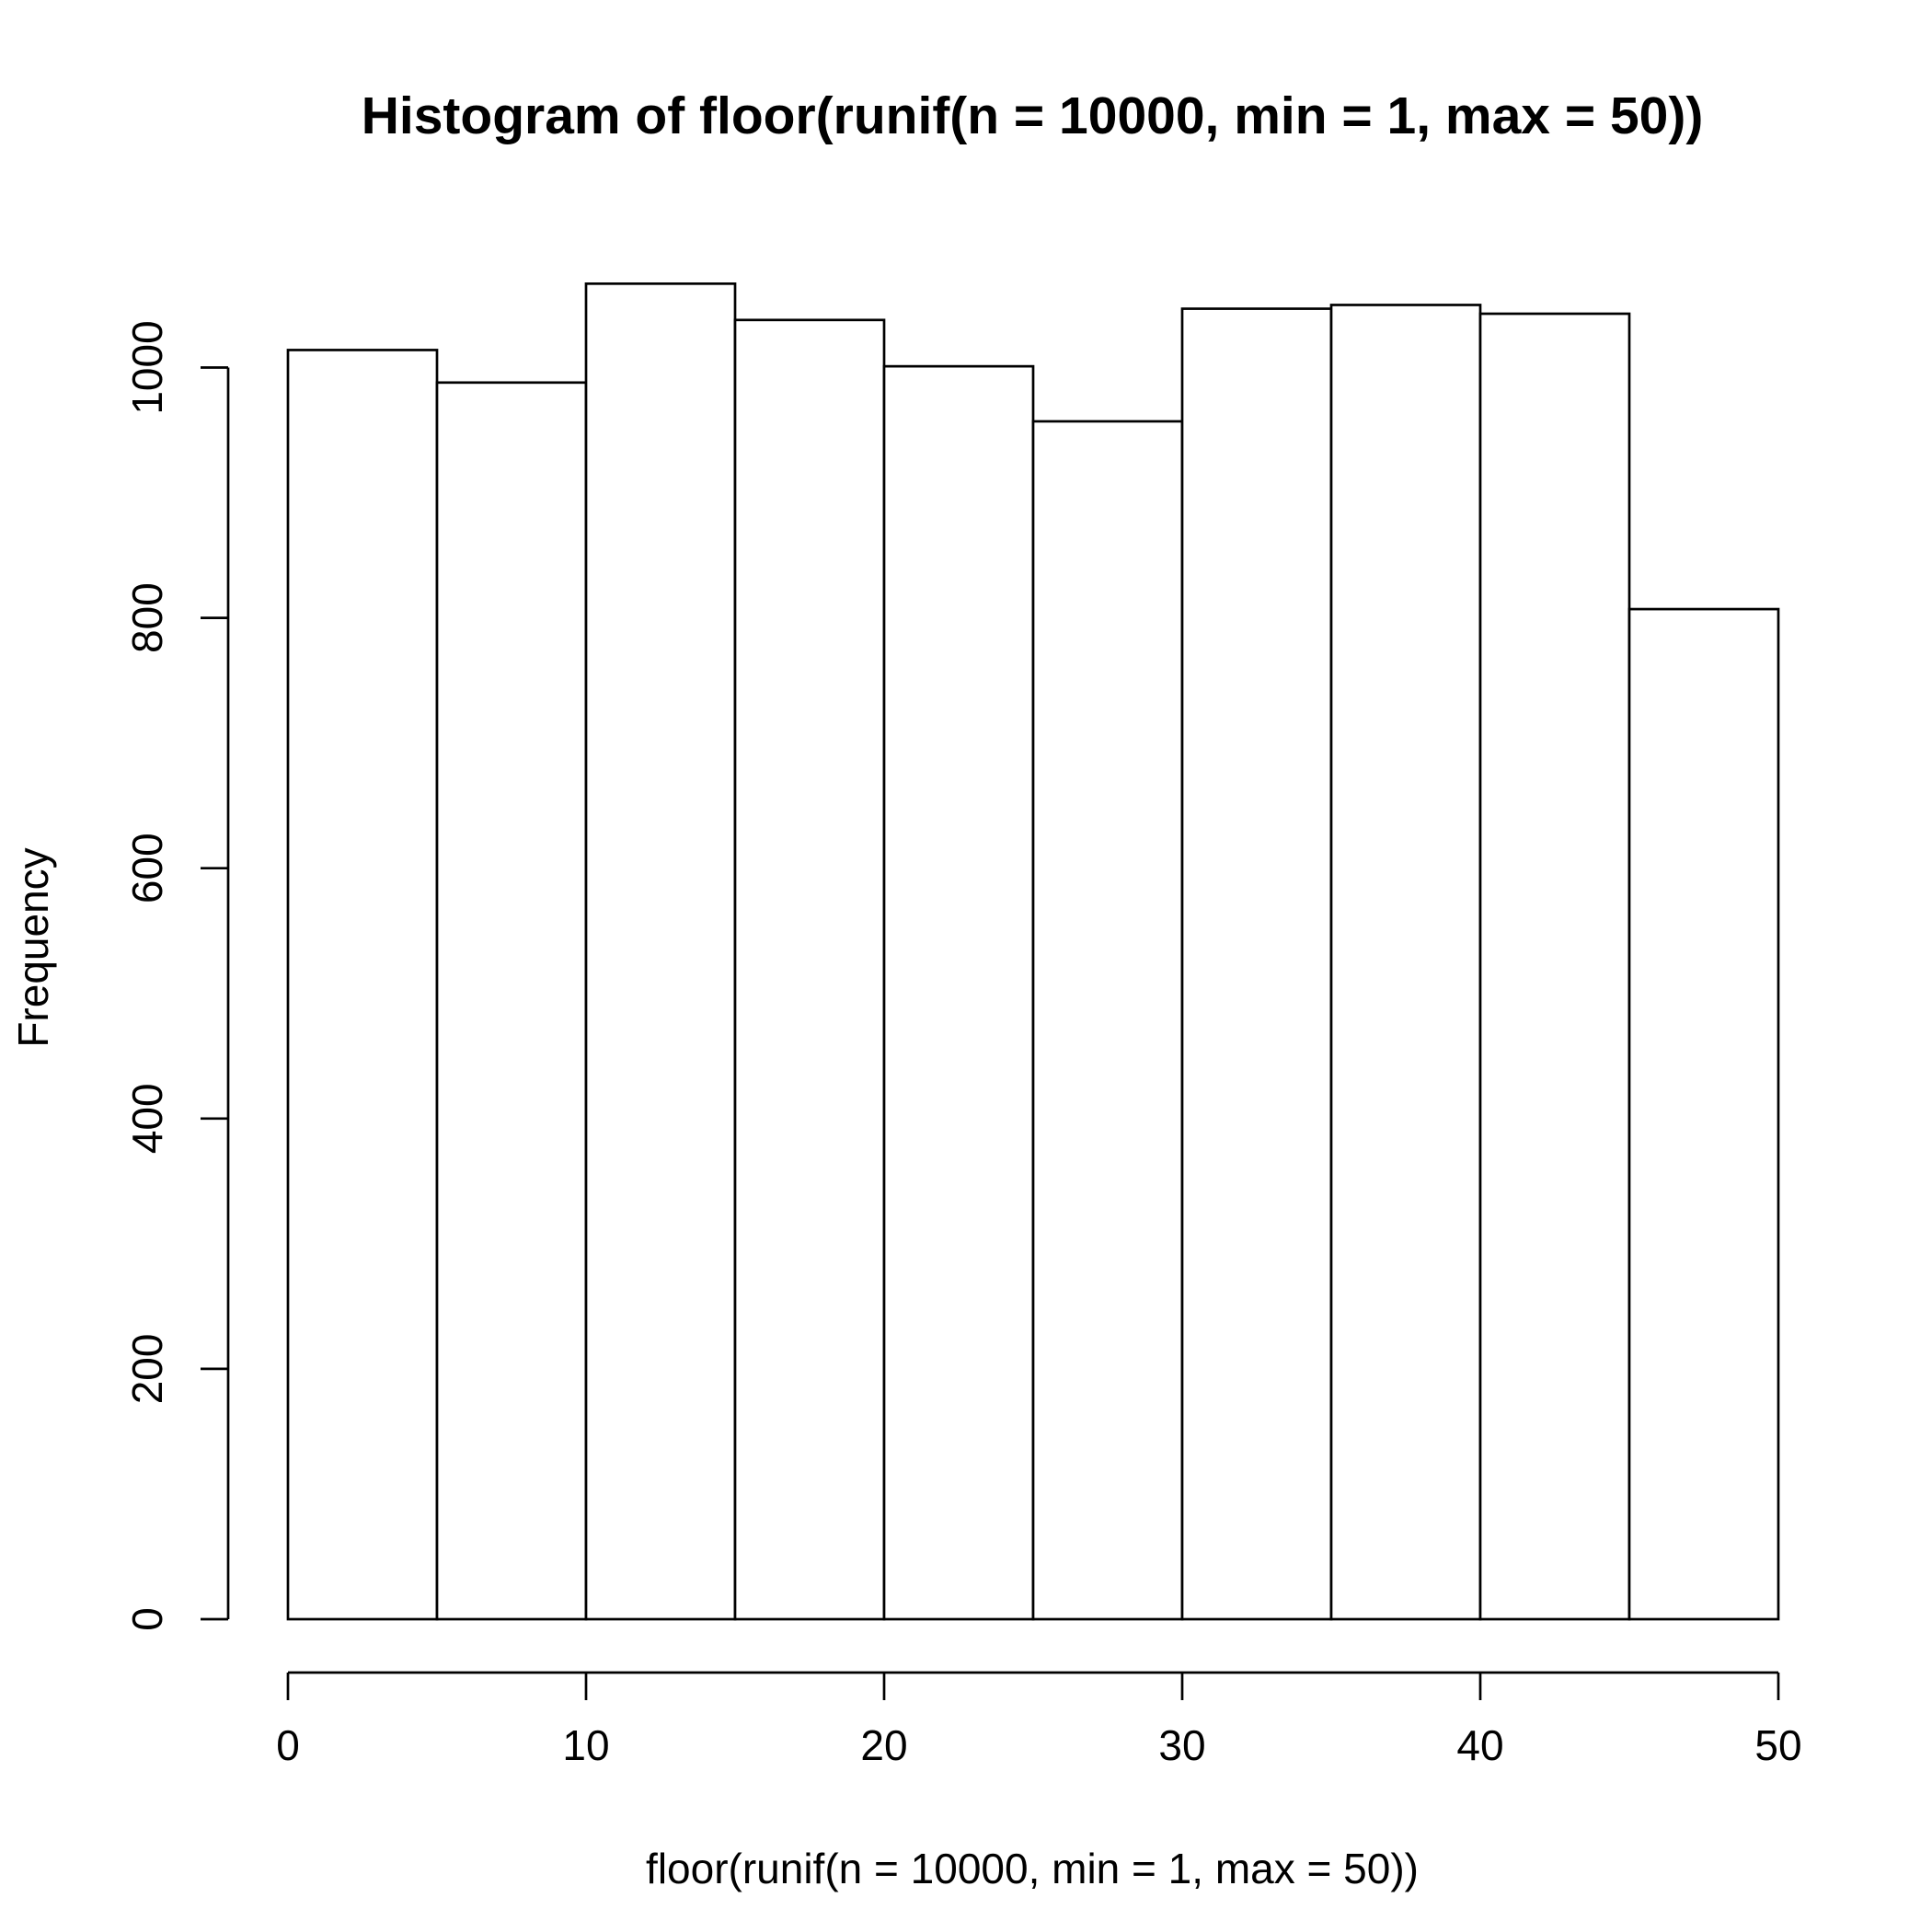 The height and width of the screenshot is (1932, 1932). What do you see at coordinates (33, 947) in the screenshot?
I see `y-axis-label: Frequency` at bounding box center [33, 947].